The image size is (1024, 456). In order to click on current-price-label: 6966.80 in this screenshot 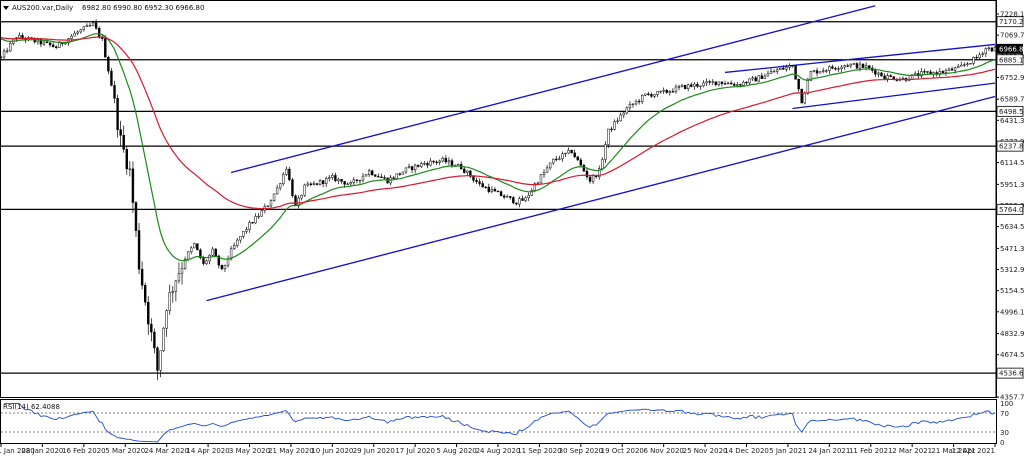, I will do `click(1011, 49)`.